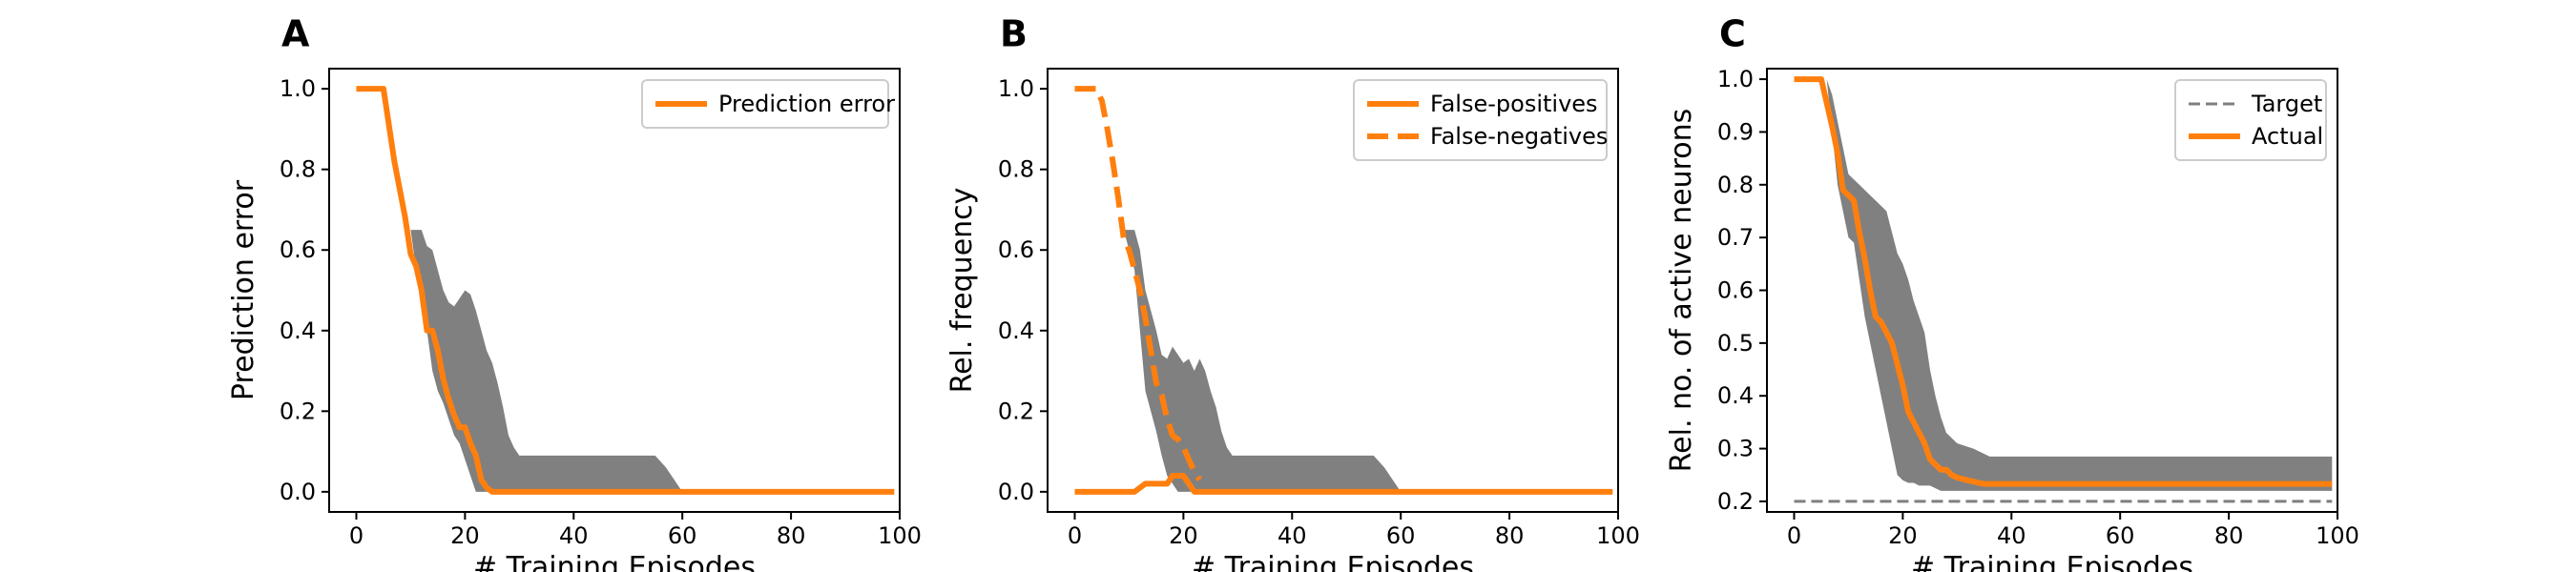 This screenshot has height=572, width=2576. What do you see at coordinates (1138, 284) in the screenshot?
I see `series-line-false-negatives` at bounding box center [1138, 284].